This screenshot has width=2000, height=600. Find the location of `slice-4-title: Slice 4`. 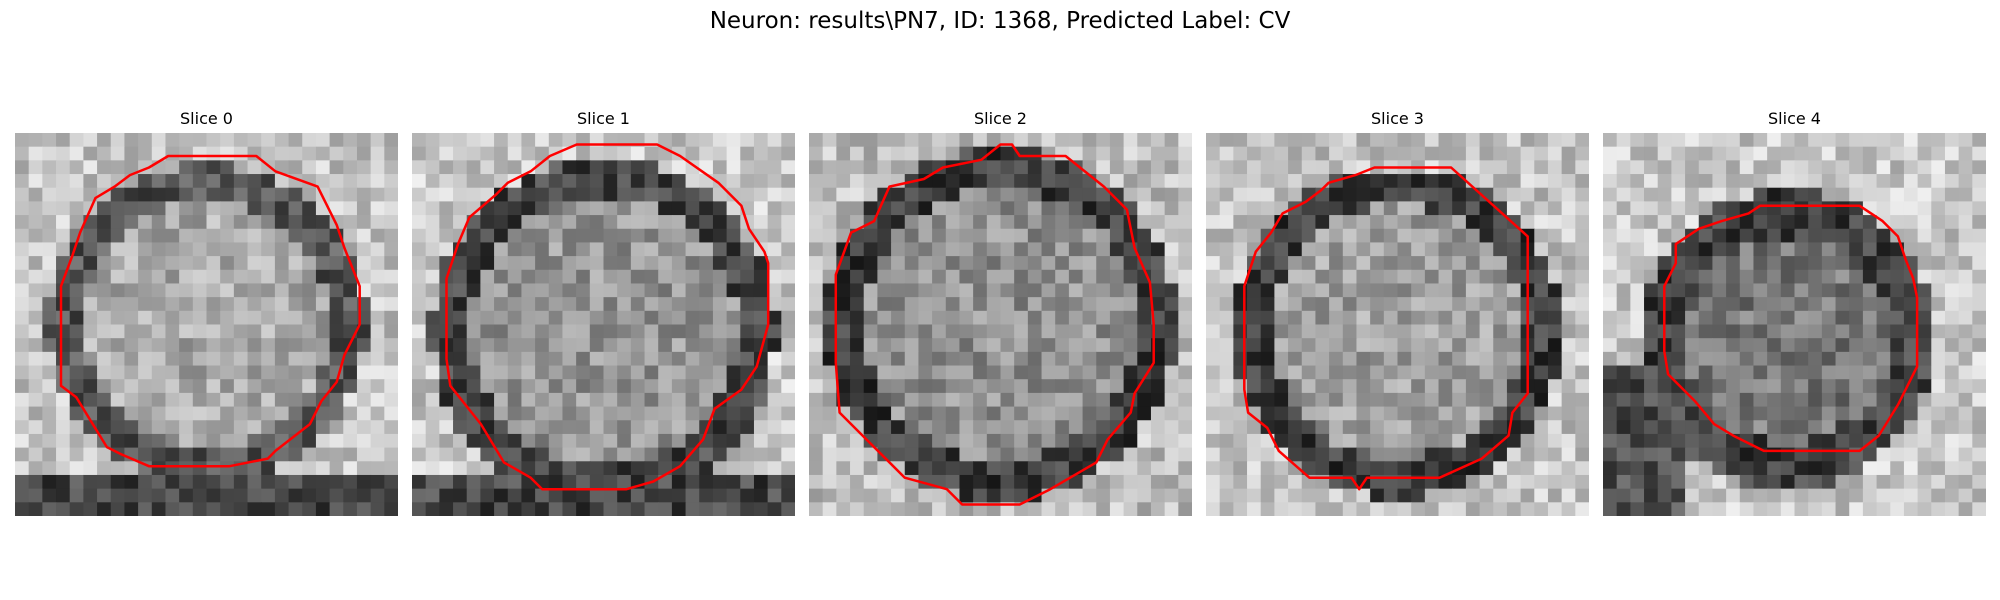

slice-4-title: Slice 4 is located at coordinates (1794, 118).